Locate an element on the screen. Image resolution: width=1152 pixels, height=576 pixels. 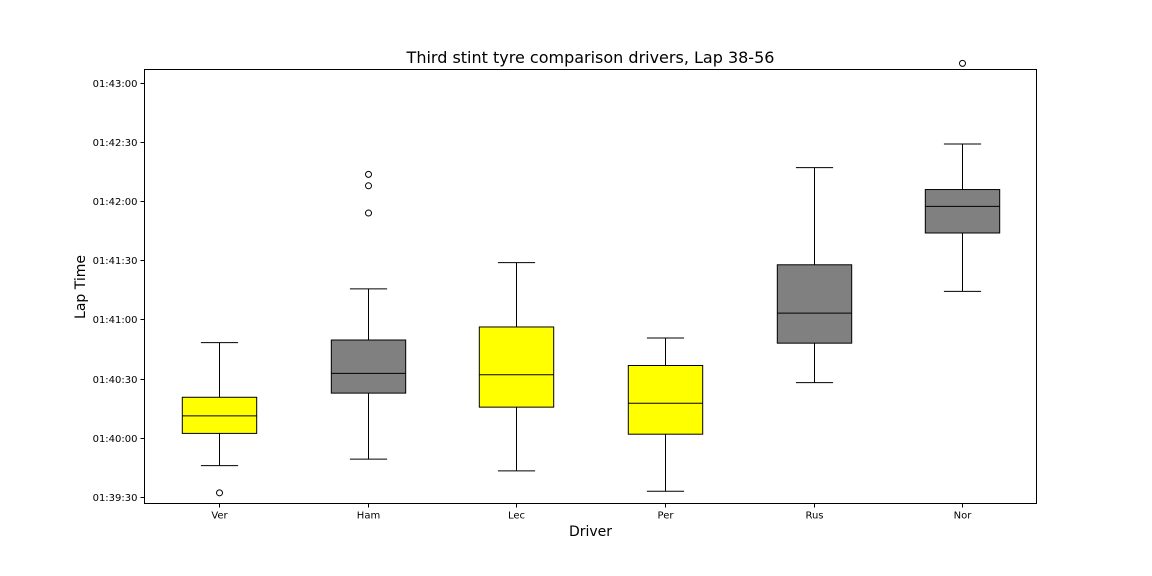
y-tick-label: 01:43:00 is located at coordinates (115, 84).